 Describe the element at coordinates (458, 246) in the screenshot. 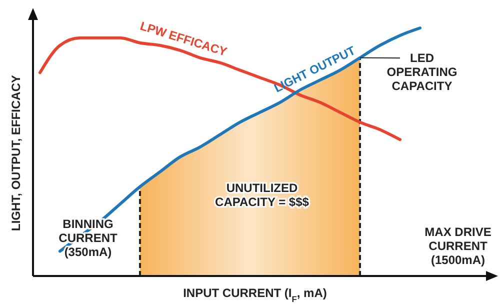

I see `annotation: MAX DRIVE CURRENT (1500mA)` at that location.